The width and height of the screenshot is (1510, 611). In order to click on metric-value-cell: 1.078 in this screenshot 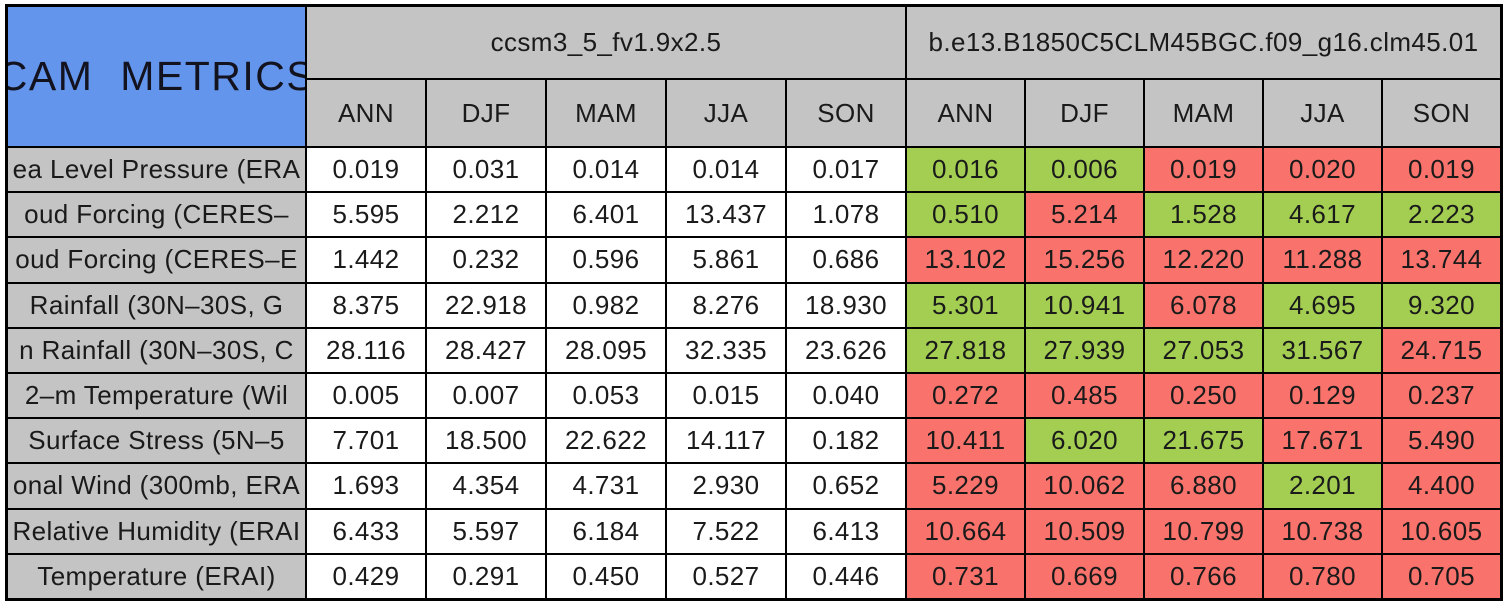, I will do `click(846, 215)`.